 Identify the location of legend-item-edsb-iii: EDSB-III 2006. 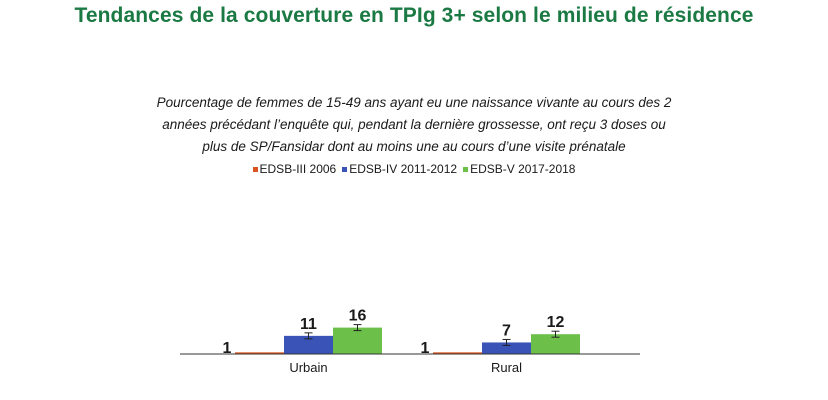
(294, 169).